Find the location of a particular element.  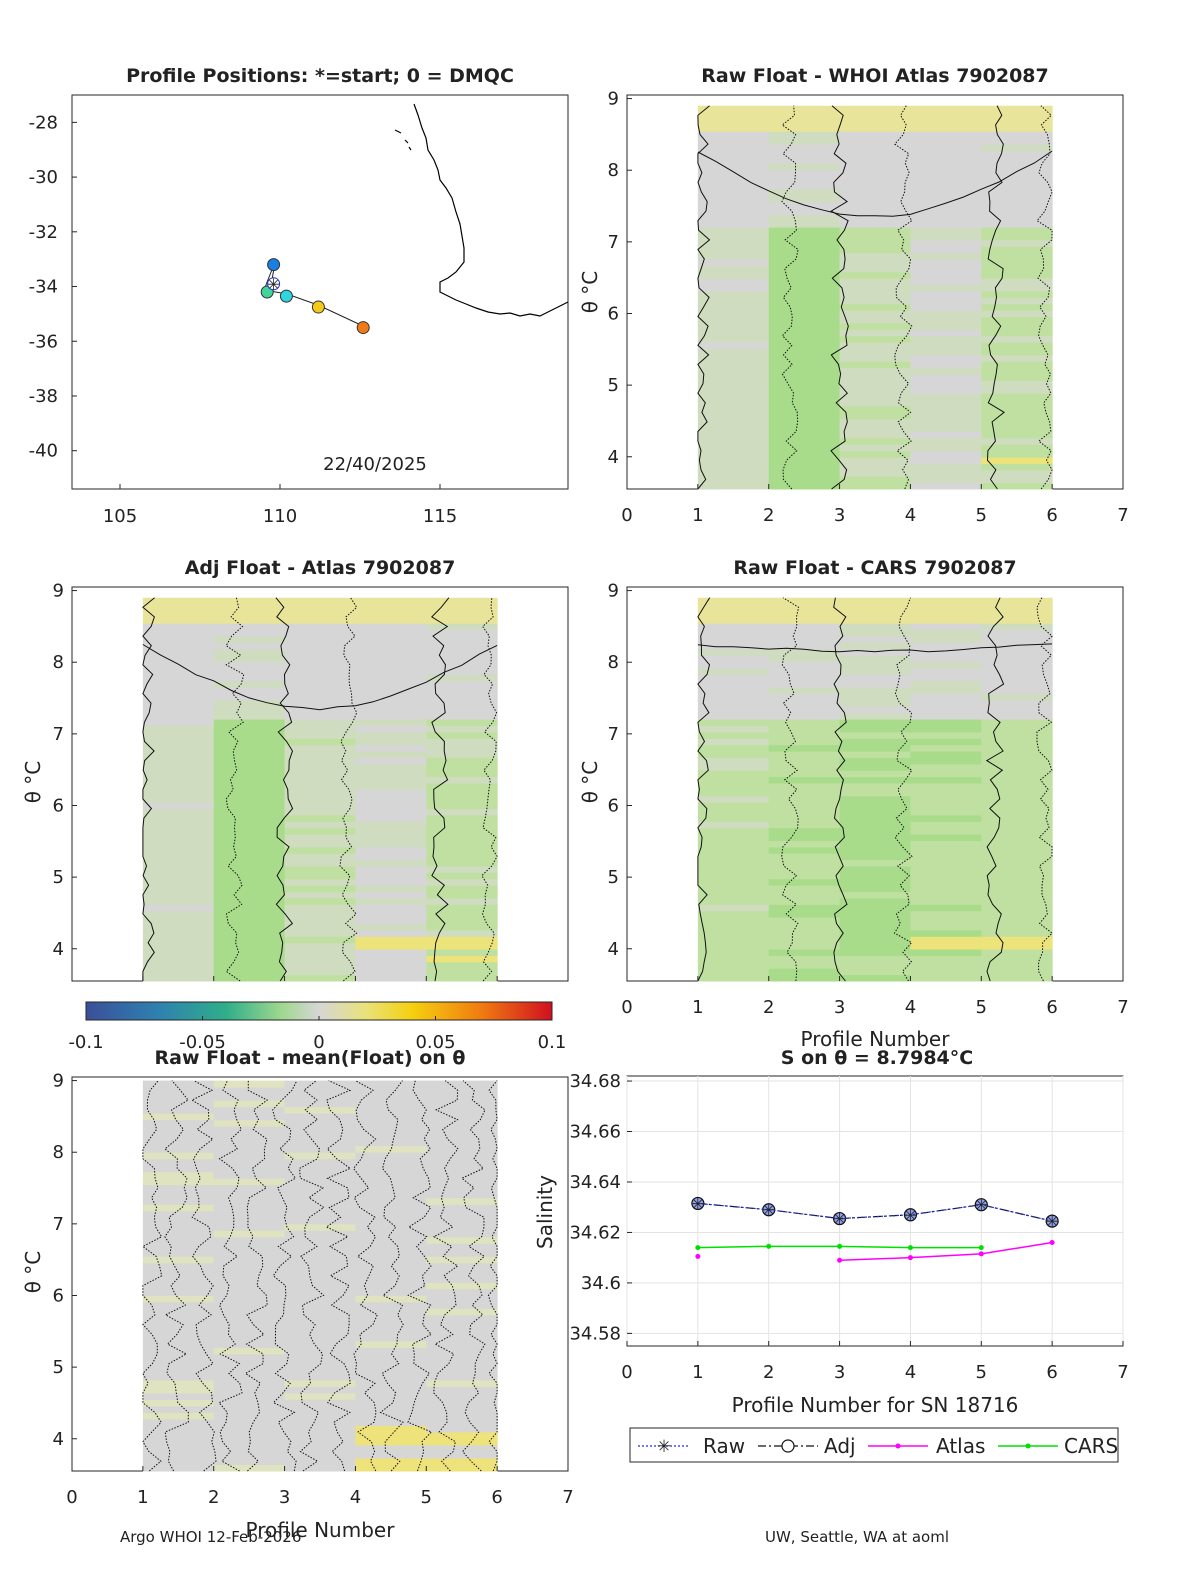

heatmap-ytick-label: 7 is located at coordinates (58, 734).